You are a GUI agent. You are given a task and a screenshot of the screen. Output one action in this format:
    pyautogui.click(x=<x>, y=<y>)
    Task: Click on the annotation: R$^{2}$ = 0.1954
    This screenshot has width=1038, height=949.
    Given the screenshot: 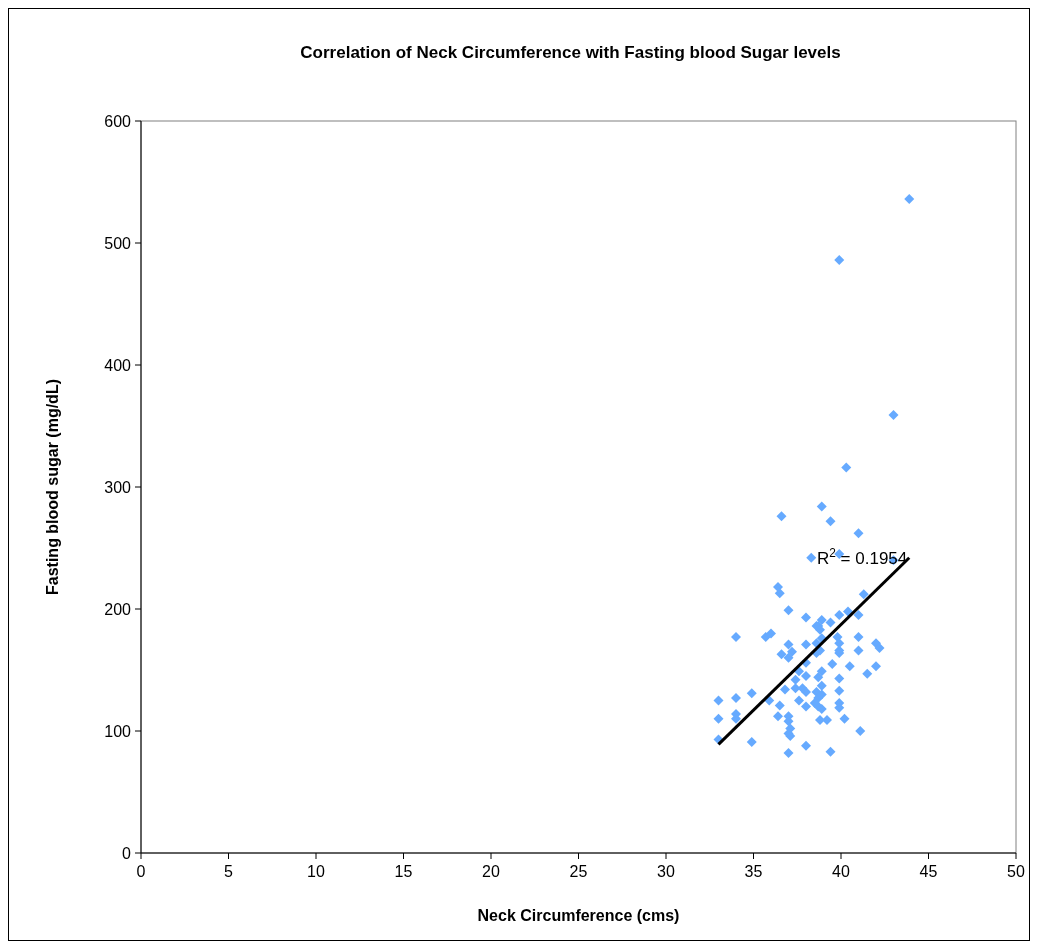 What is the action you would take?
    pyautogui.click(x=862, y=556)
    